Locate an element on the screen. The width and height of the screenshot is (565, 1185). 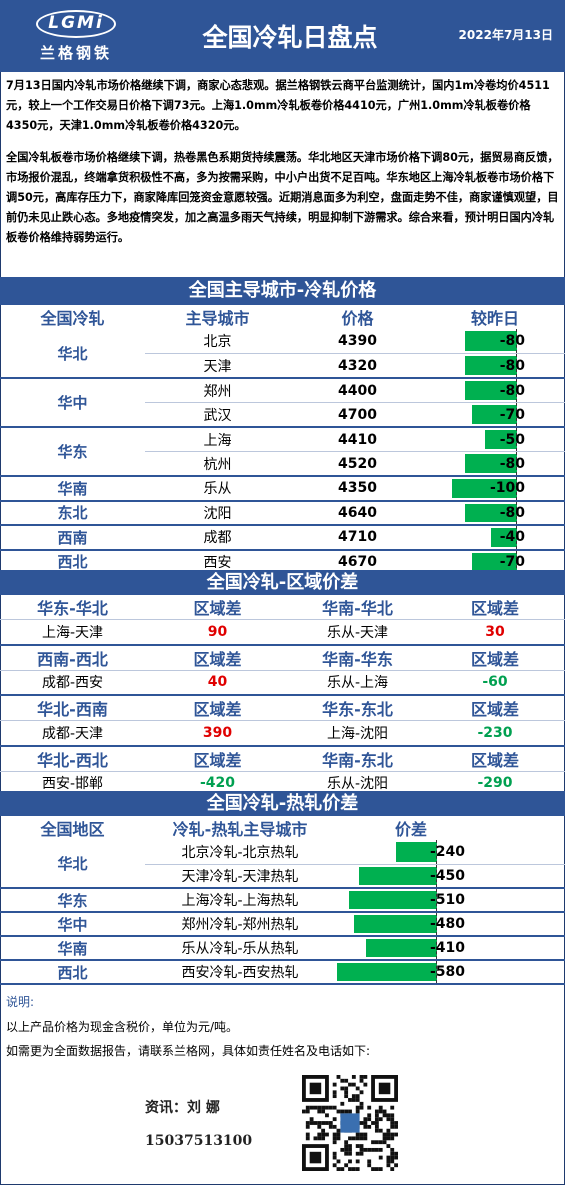
col-header-area: 全国地区 is located at coordinates (72, 829).